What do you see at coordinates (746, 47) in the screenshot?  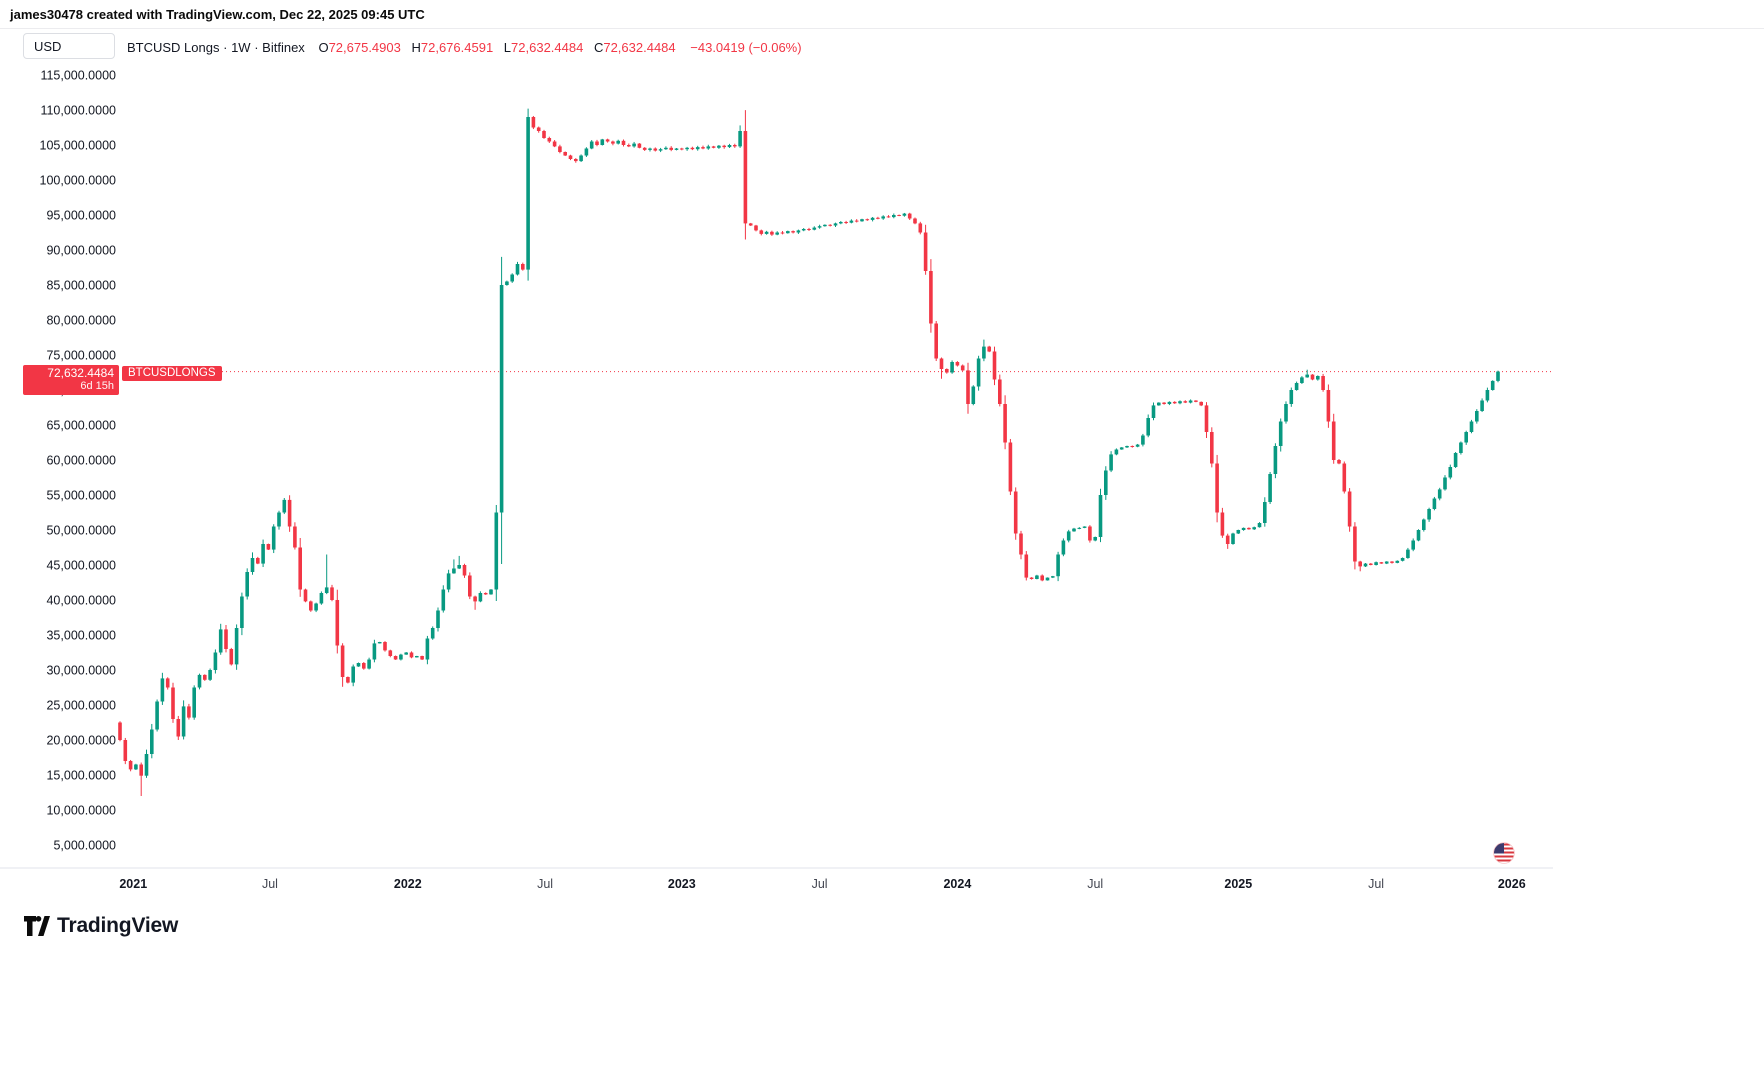 I see `legend-change: −43.0419 (−0.06%)` at bounding box center [746, 47].